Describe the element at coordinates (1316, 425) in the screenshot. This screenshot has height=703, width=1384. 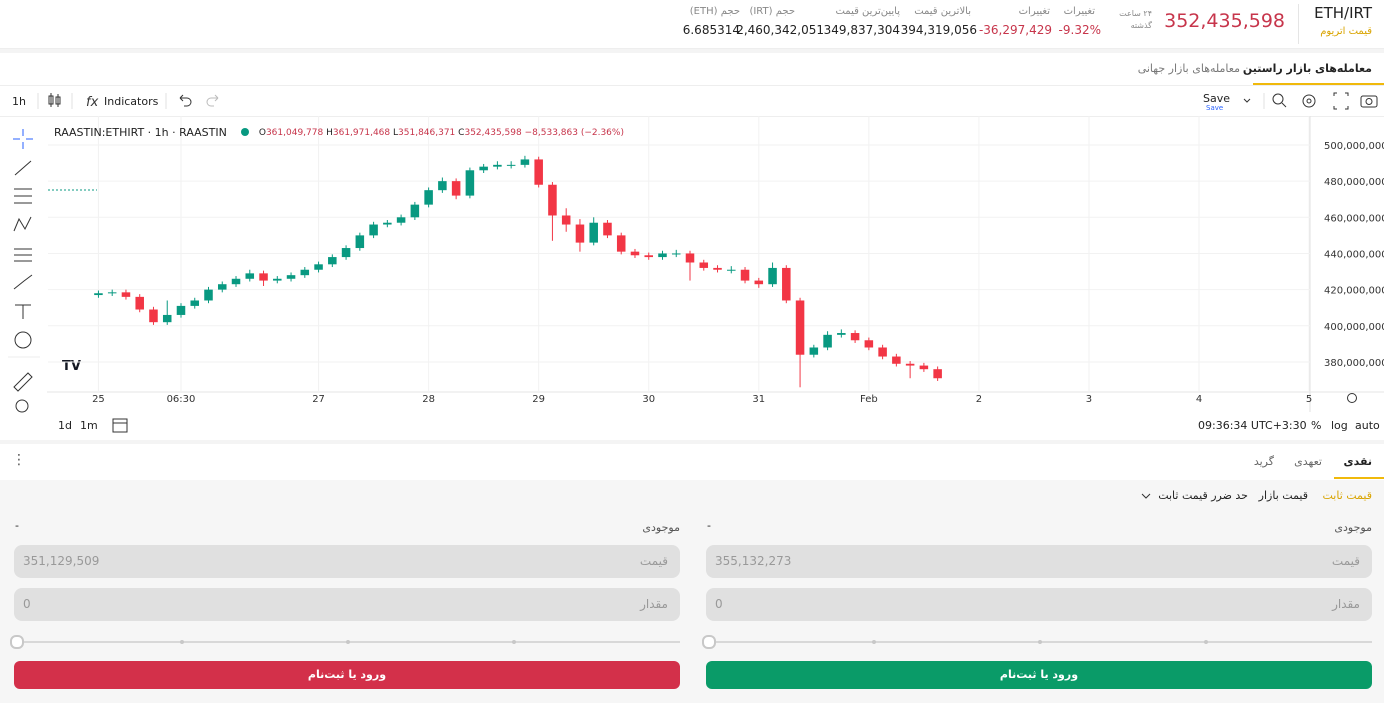
I see `chart-option: %` at that location.